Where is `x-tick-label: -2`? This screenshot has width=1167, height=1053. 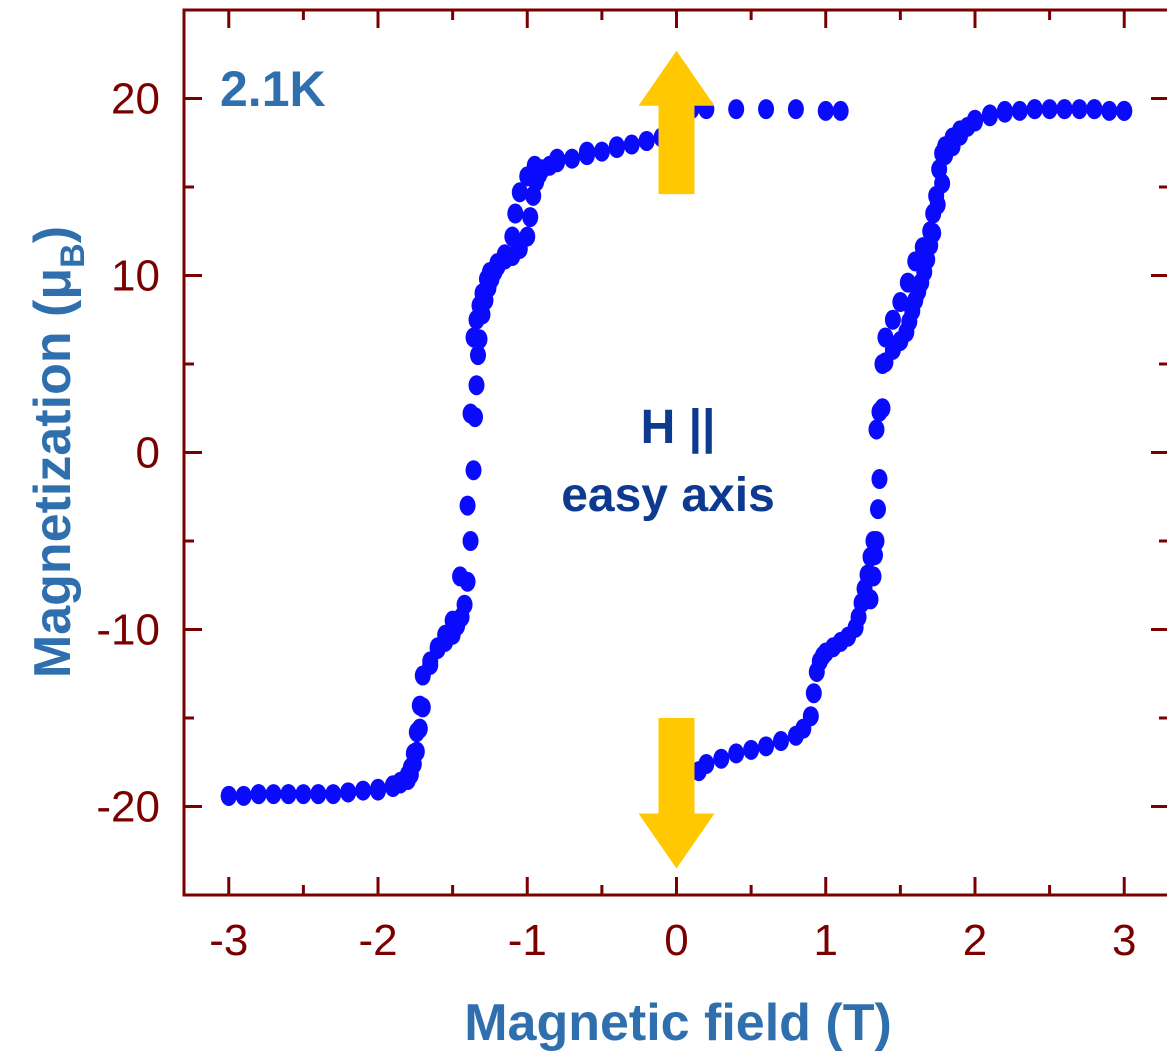
x-tick-label: -2 is located at coordinates (377, 940).